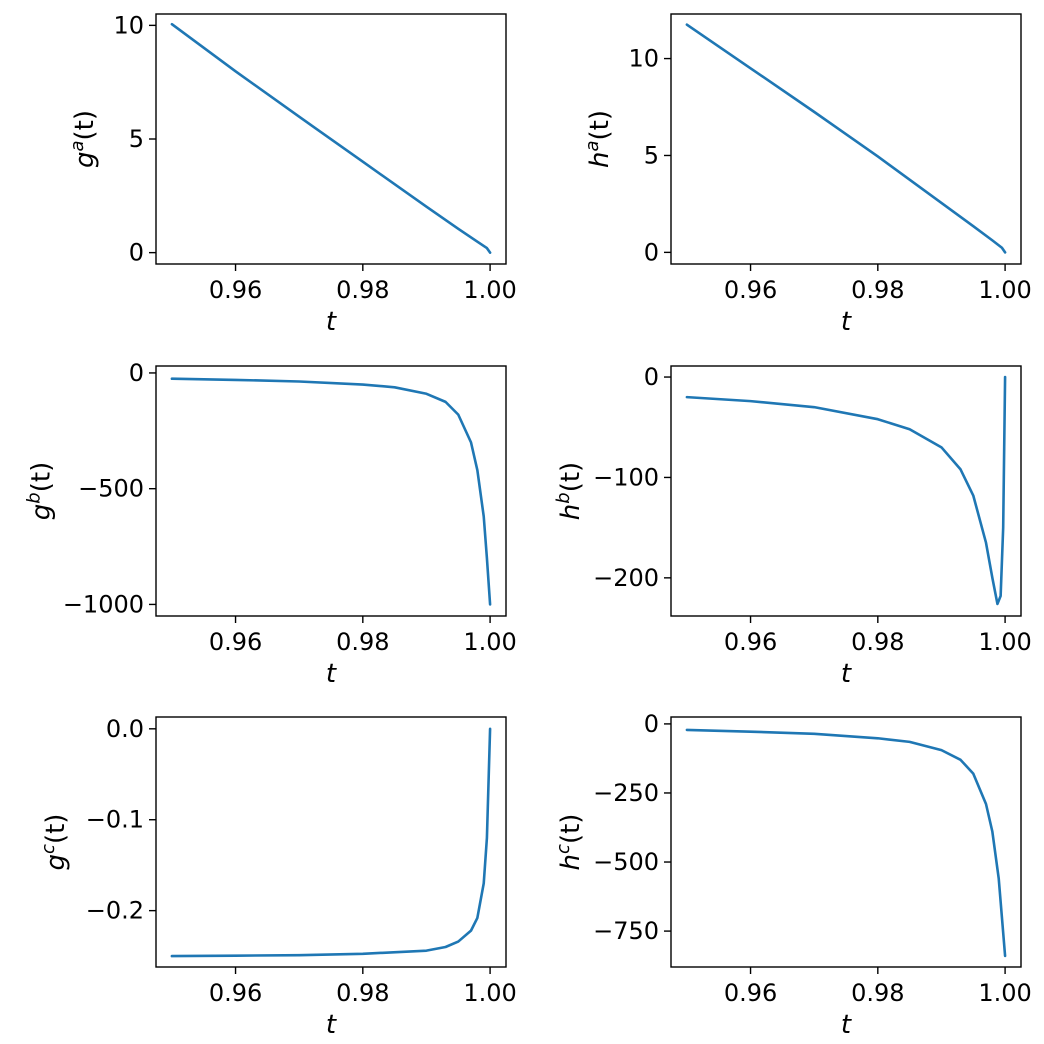  I want to click on subplot-3: 0.96 0.98 1.00 0 −500 −1000 t gb(t), so click(270, 524).